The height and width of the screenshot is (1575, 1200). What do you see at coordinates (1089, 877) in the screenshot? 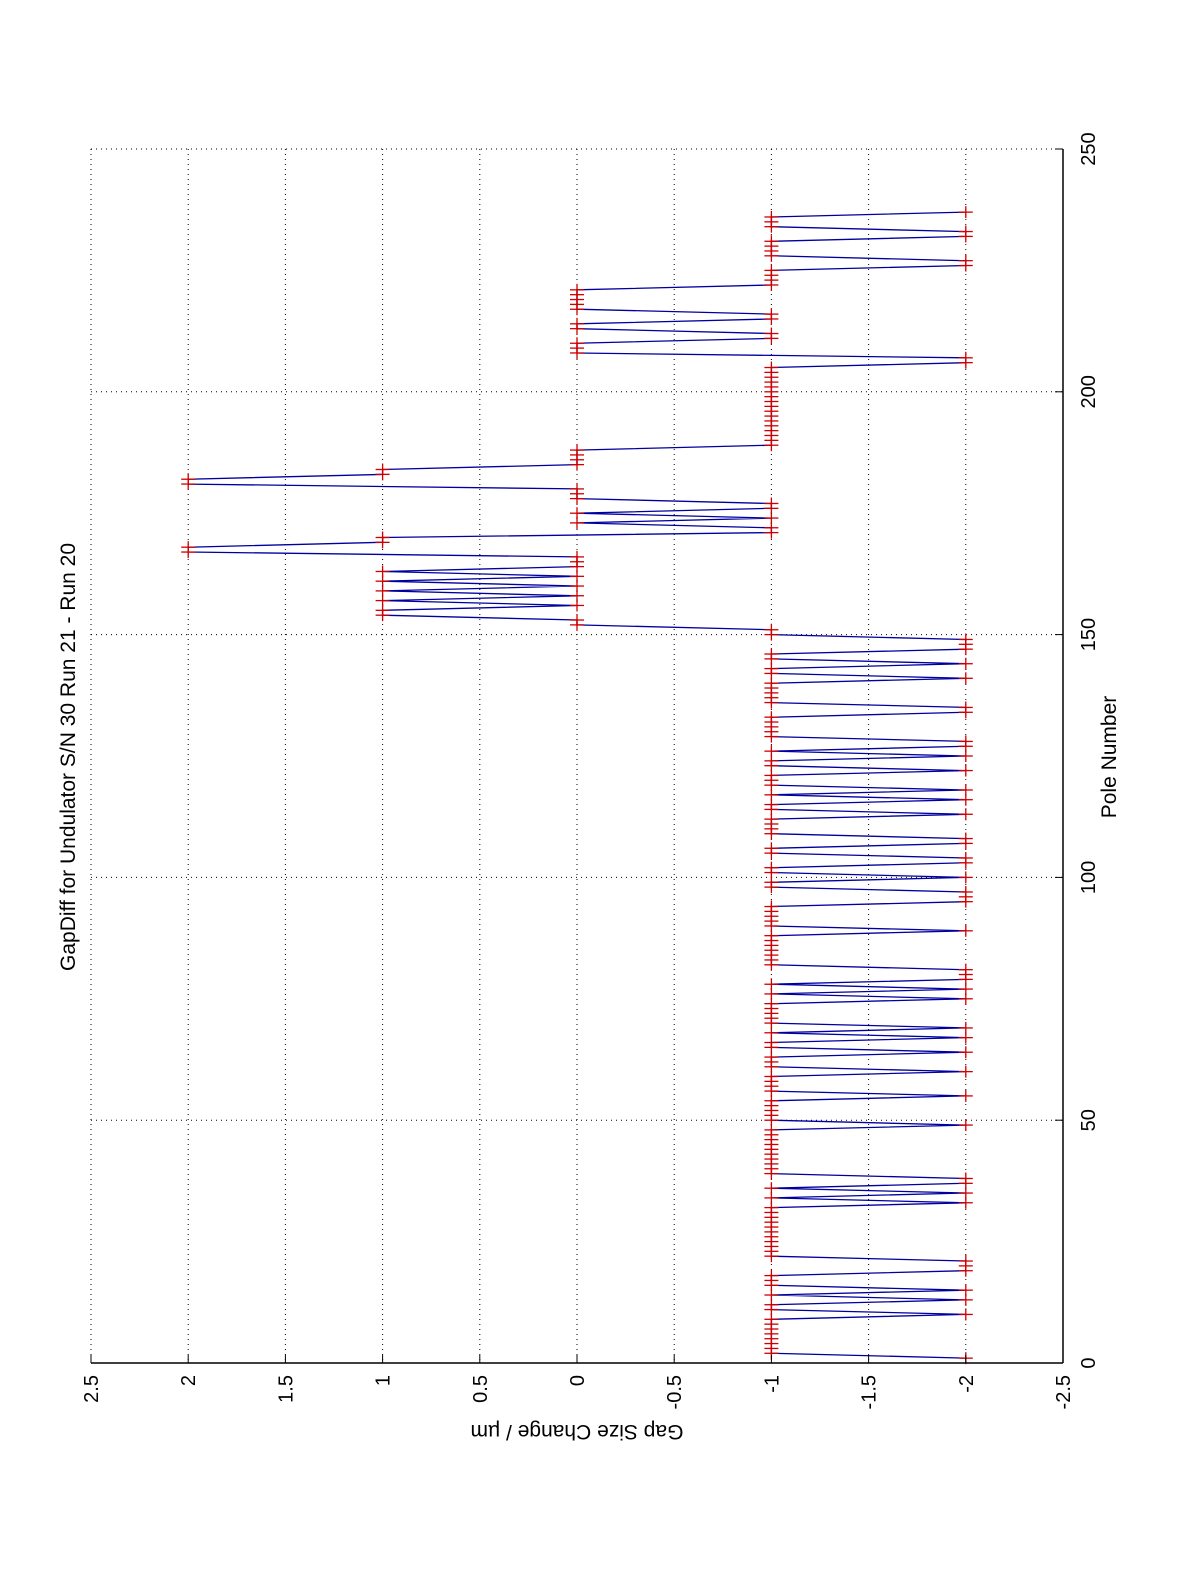
I see `pole-tick-label: 100` at bounding box center [1089, 877].